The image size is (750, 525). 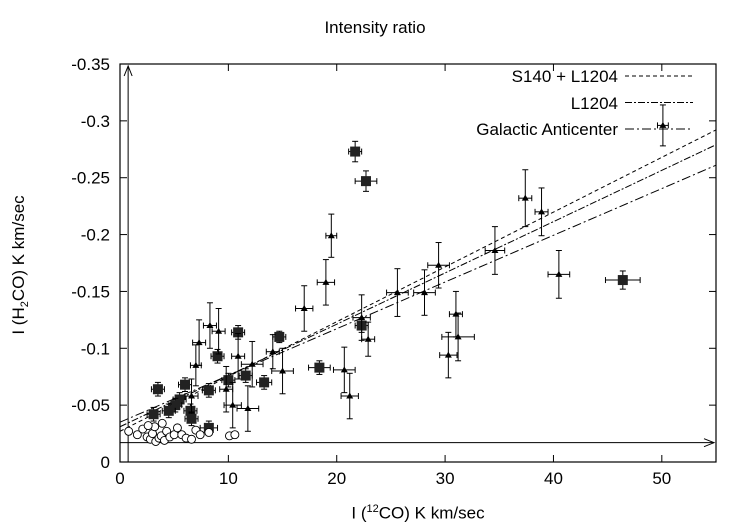 I want to click on legend-entry-galactic-anticenter: Galactic Anticenter, so click(x=547, y=129).